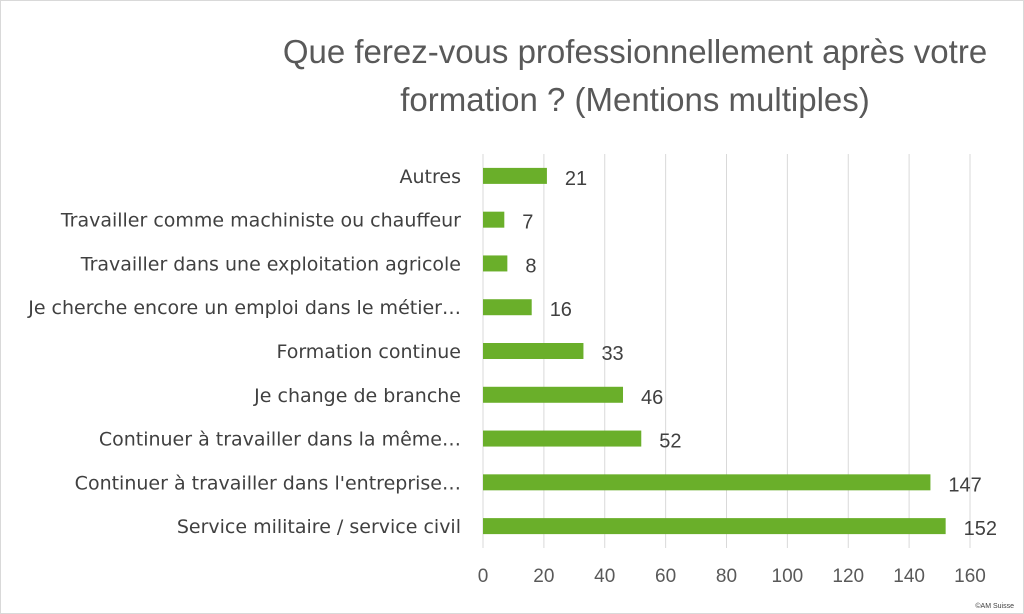 Image resolution: width=1024 pixels, height=614 pixels. What do you see at coordinates (430, 177) in the screenshot?
I see `category-label: Autres` at bounding box center [430, 177].